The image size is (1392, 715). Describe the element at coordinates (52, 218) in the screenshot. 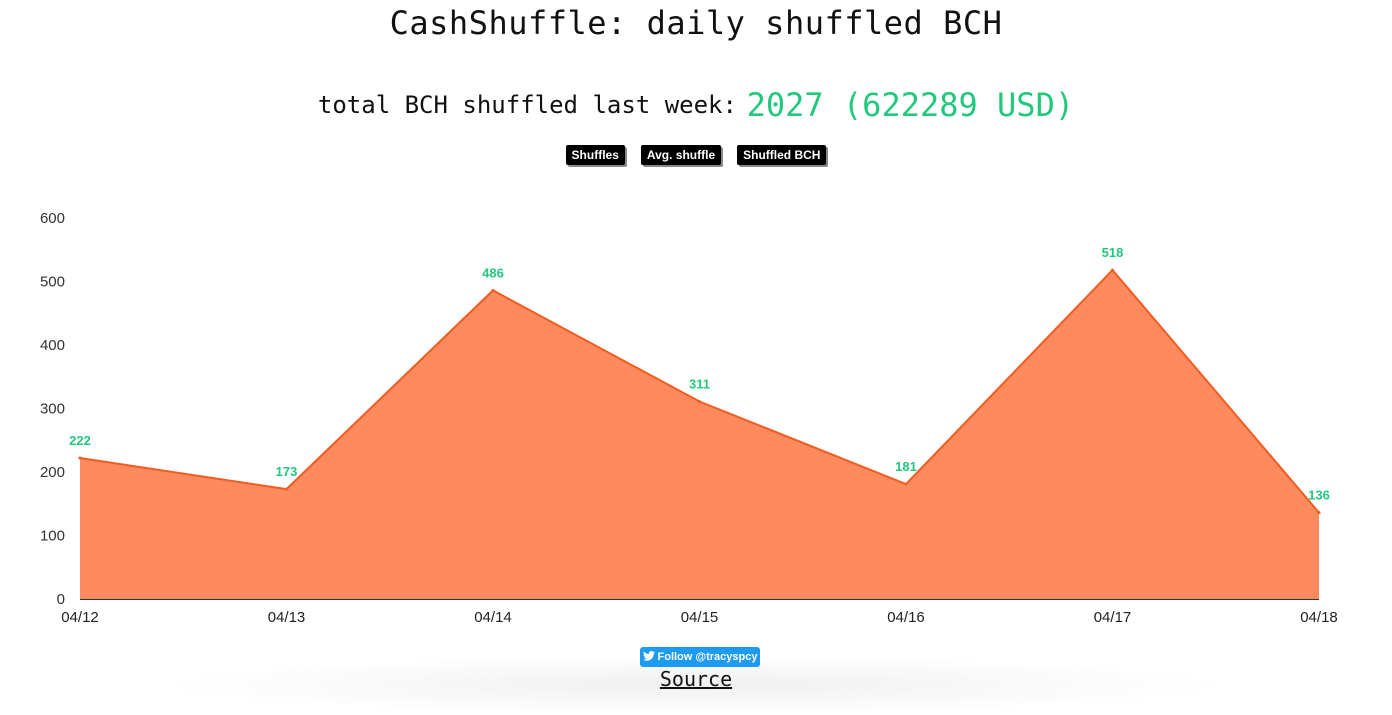

I see `y-tick-label: 600` at that location.